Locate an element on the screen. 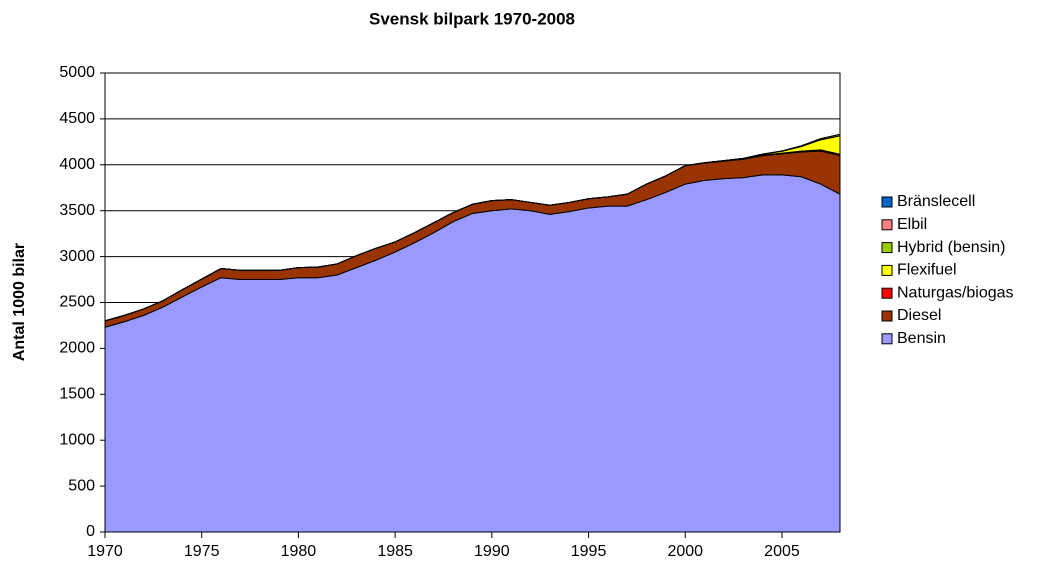  y-axis-label: Antal 1000 bilar is located at coordinates (19, 302).